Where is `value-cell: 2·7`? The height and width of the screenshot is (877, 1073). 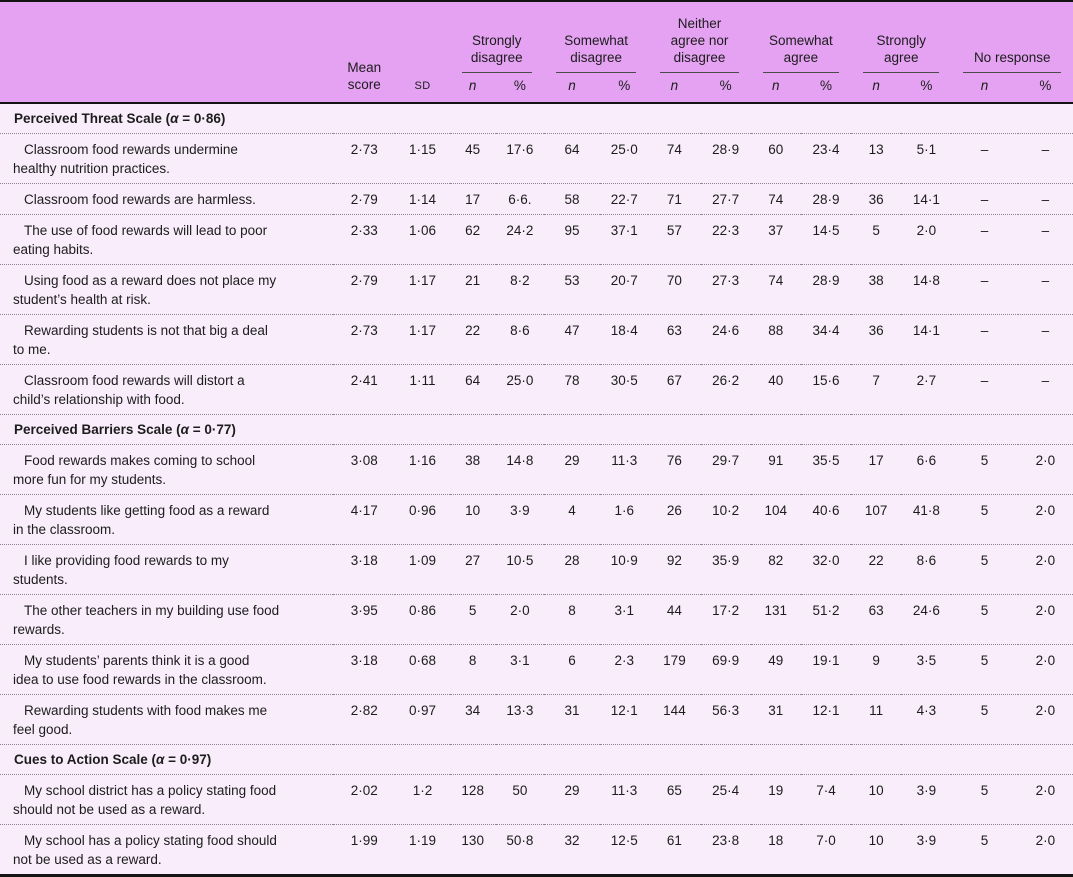
value-cell: 2·7 is located at coordinates (926, 380).